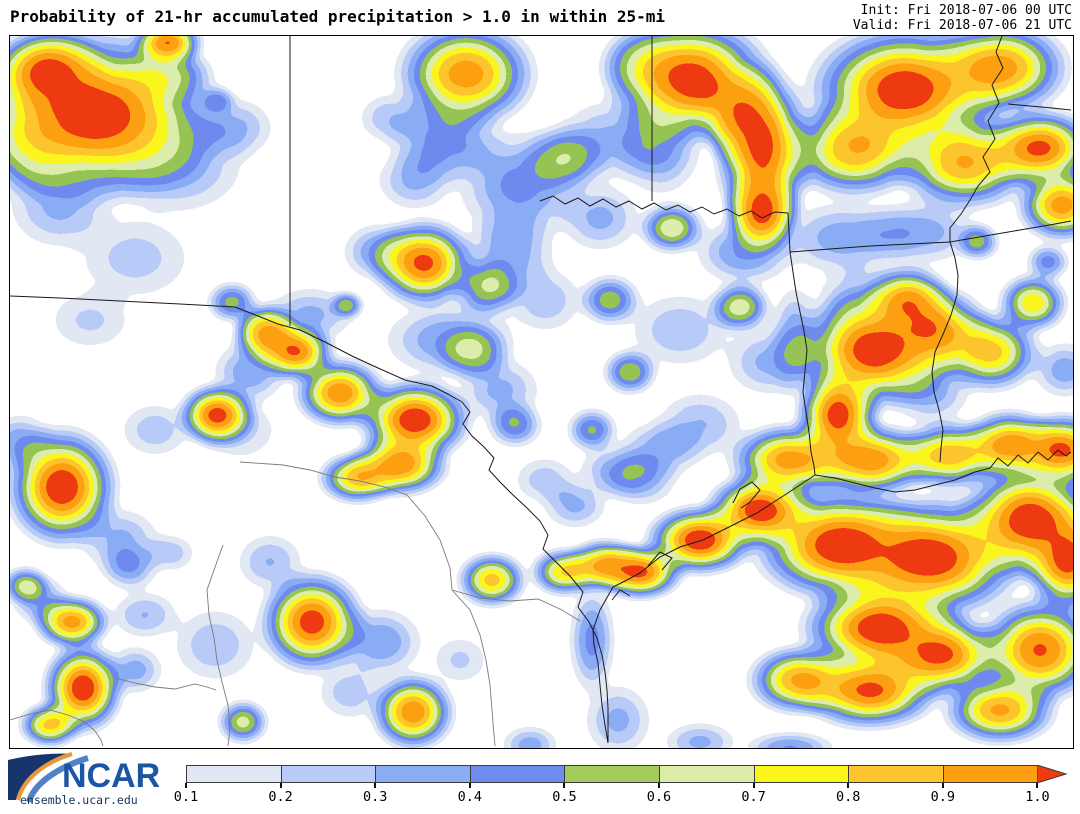 The image size is (1080, 814). I want to click on colorbar-tick-label: 0.3, so click(375, 797).